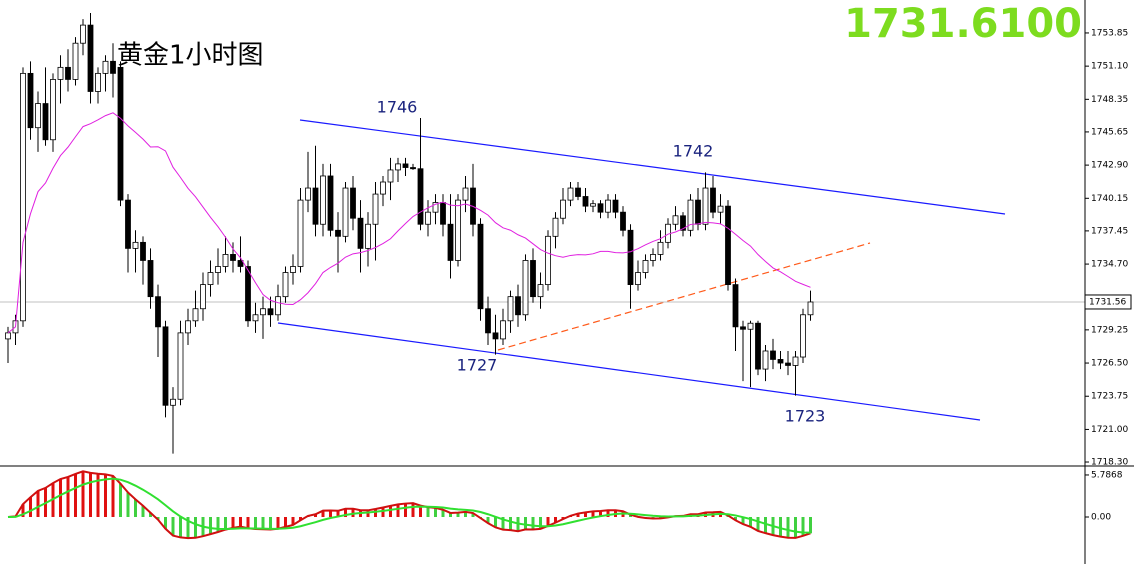 Image resolution: width=1134 pixels, height=564 pixels. What do you see at coordinates (629, 371) in the screenshot?
I see `channel-lower` at bounding box center [629, 371].